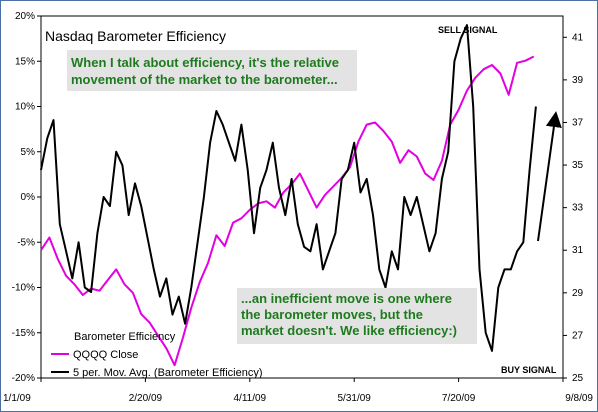 Image resolution: width=598 pixels, height=412 pixels. I want to click on left-axis-tick-label: -20%, so click(23, 378).